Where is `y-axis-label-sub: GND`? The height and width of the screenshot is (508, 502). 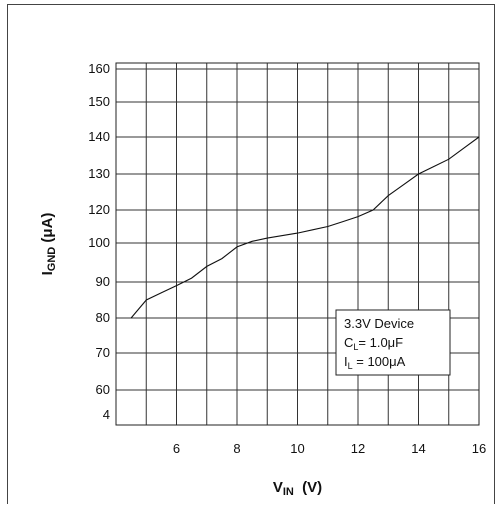
y-axis-label-sub: GND is located at coordinates (52, 259).